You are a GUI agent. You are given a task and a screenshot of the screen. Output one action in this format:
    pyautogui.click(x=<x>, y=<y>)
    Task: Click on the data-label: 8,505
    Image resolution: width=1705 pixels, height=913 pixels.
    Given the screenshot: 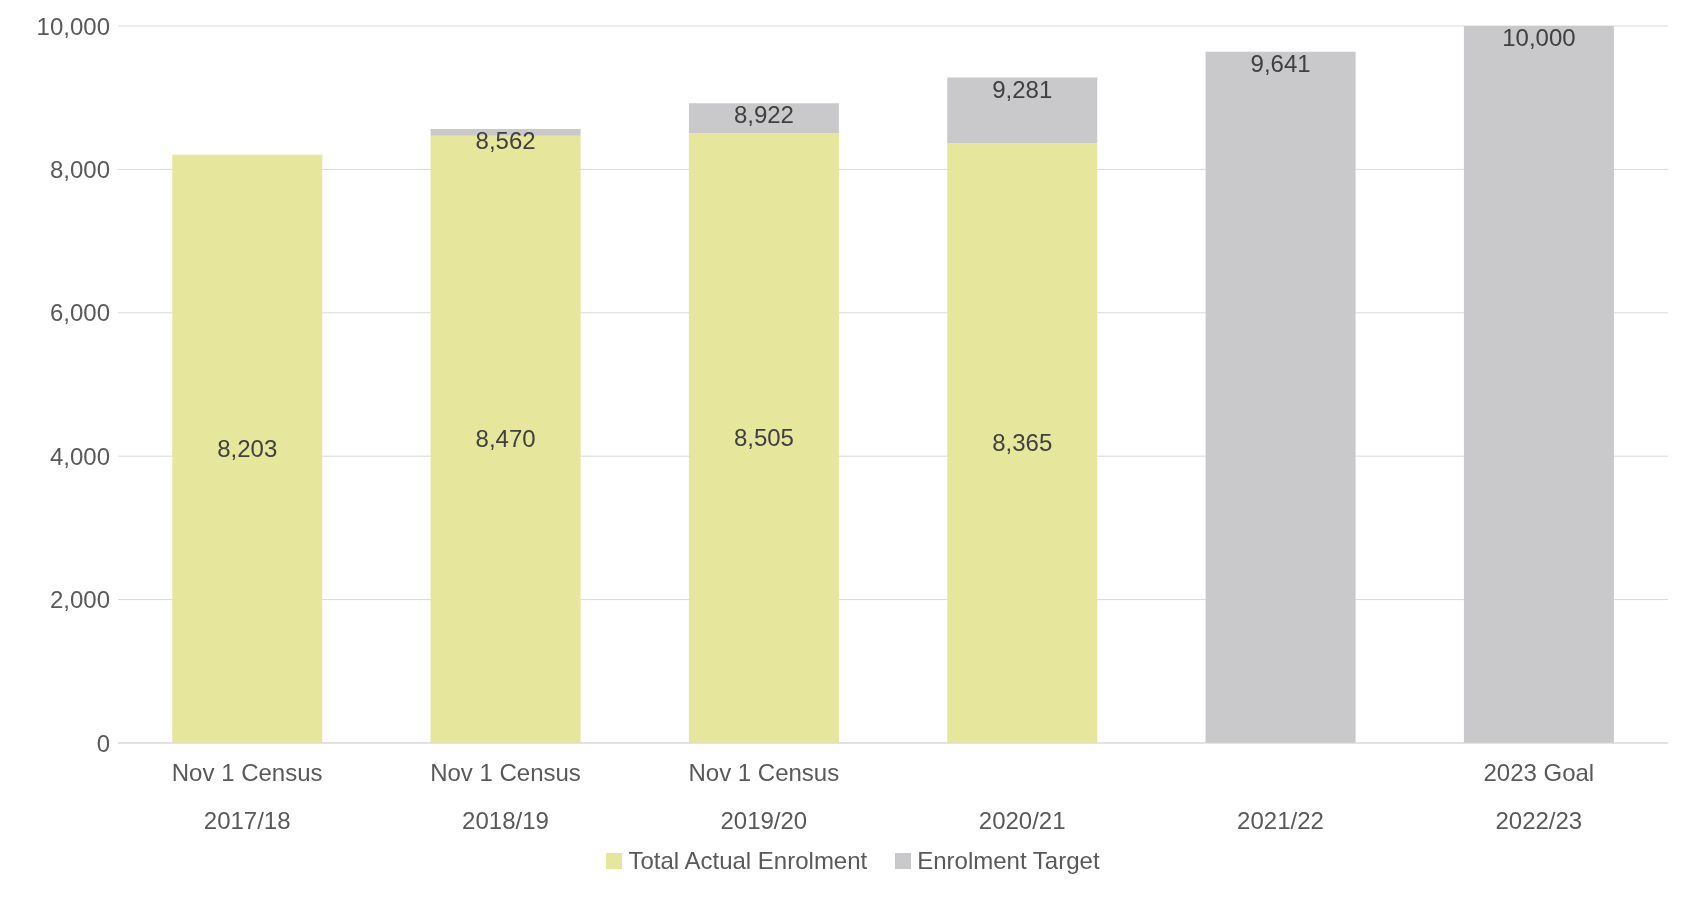 What is the action you would take?
    pyautogui.click(x=763, y=438)
    